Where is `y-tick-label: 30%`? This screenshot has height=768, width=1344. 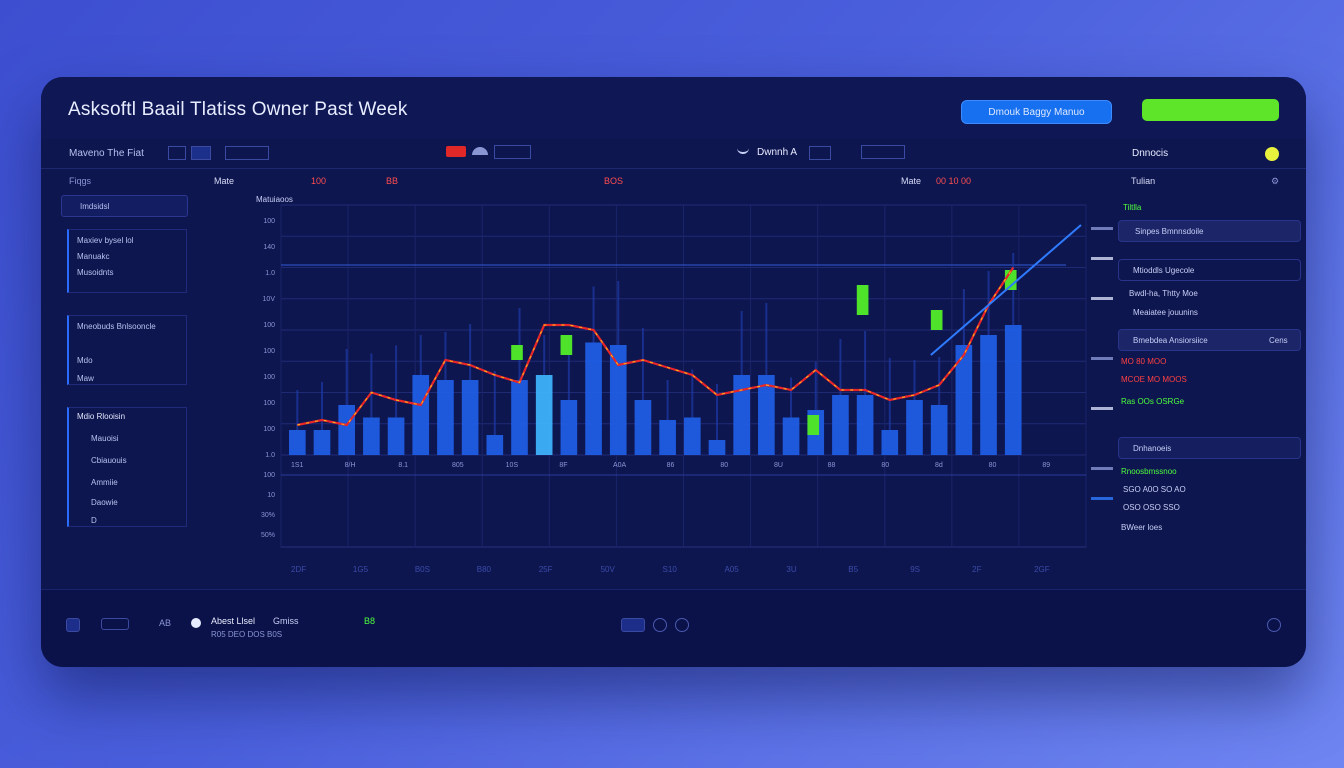
y-tick-label: 30% is located at coordinates (268, 515).